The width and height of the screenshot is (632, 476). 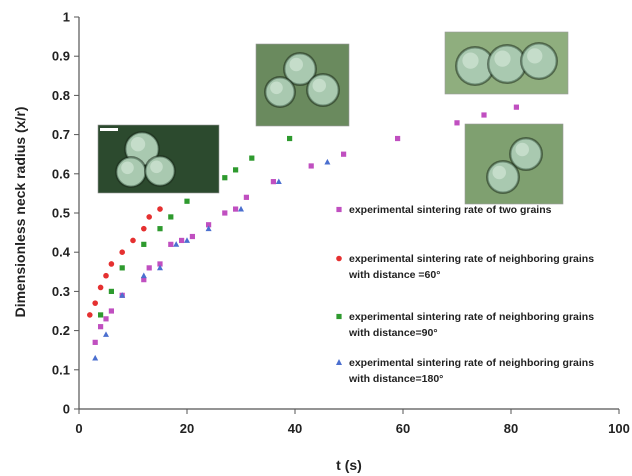 I want to click on grain-photo-90deg, so click(x=302, y=85).